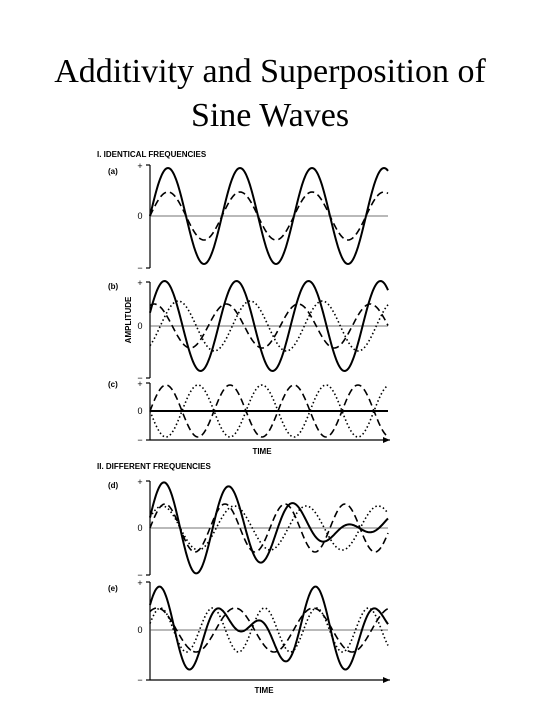  What do you see at coordinates (270, 71) in the screenshot?
I see `title-line: Additivity and Superposition of` at bounding box center [270, 71].